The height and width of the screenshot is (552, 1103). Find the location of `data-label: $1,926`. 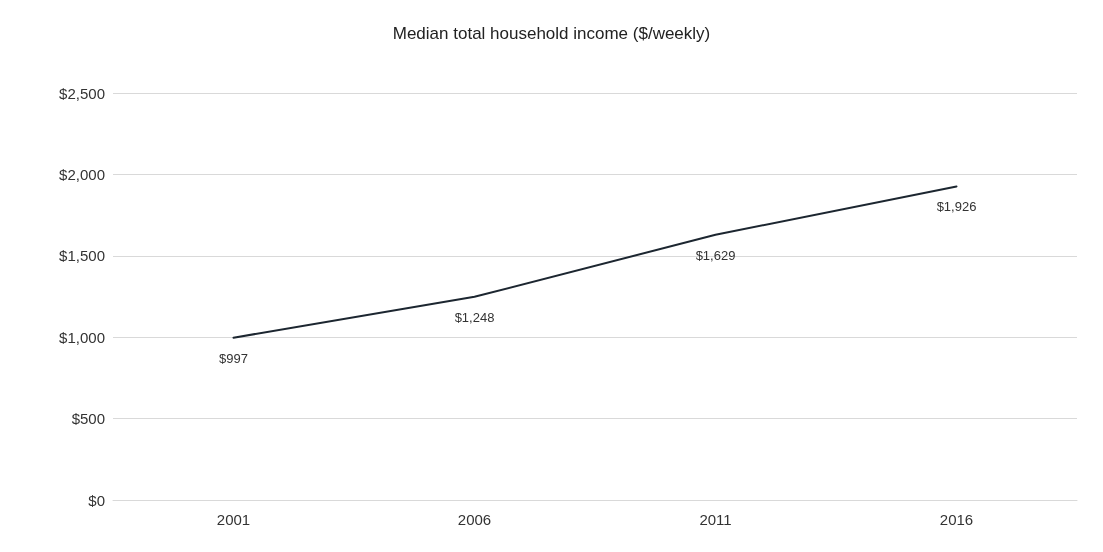

data-label: $1,926 is located at coordinates (956, 207).